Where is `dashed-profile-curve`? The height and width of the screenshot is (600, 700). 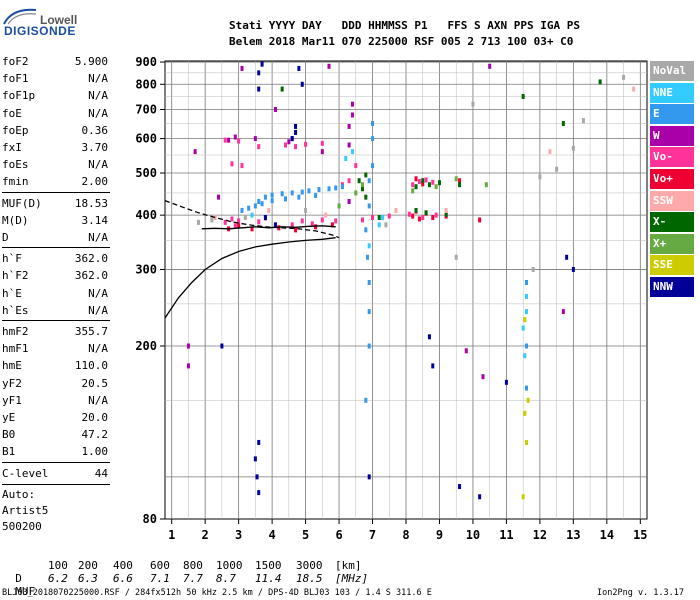
dashed-profile-curve is located at coordinates (252, 219).